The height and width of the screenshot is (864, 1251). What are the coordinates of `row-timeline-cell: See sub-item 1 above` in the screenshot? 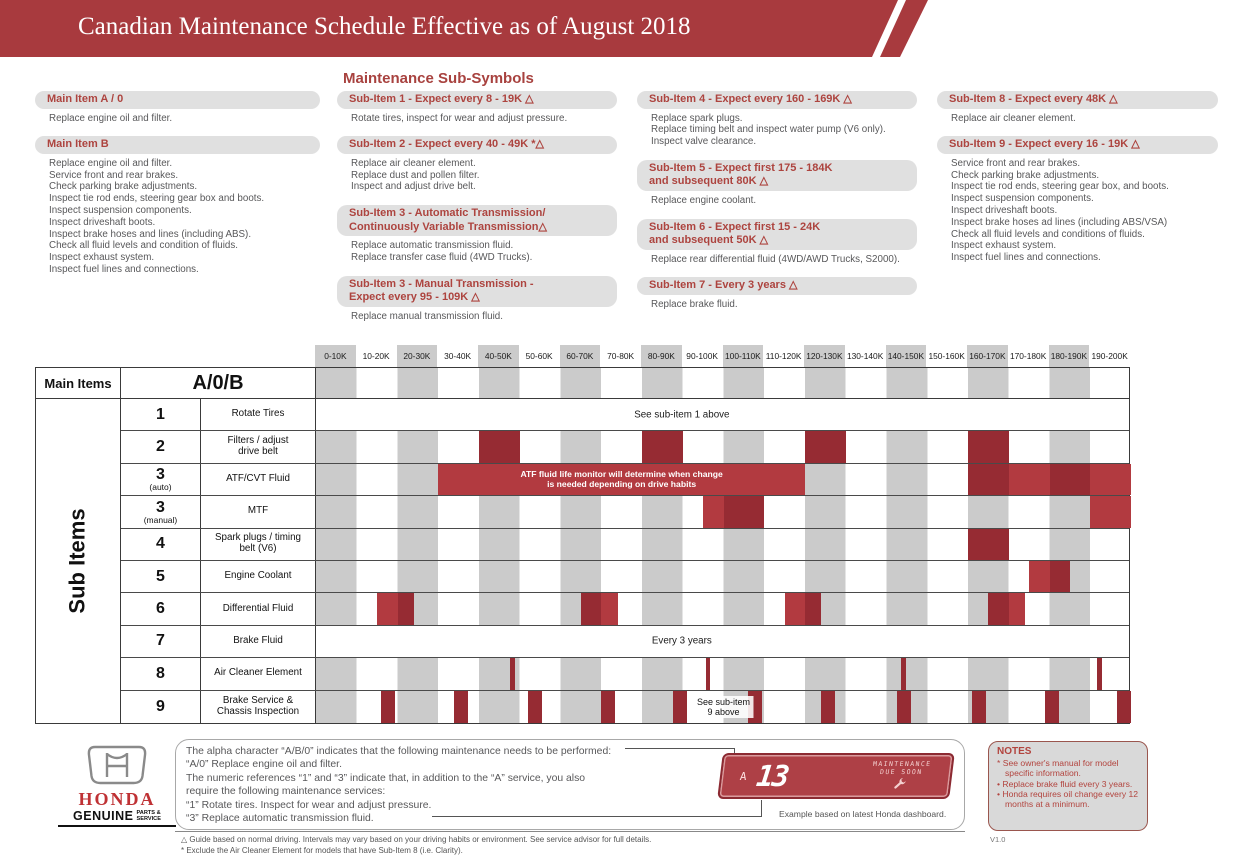 It's located at (722, 414).